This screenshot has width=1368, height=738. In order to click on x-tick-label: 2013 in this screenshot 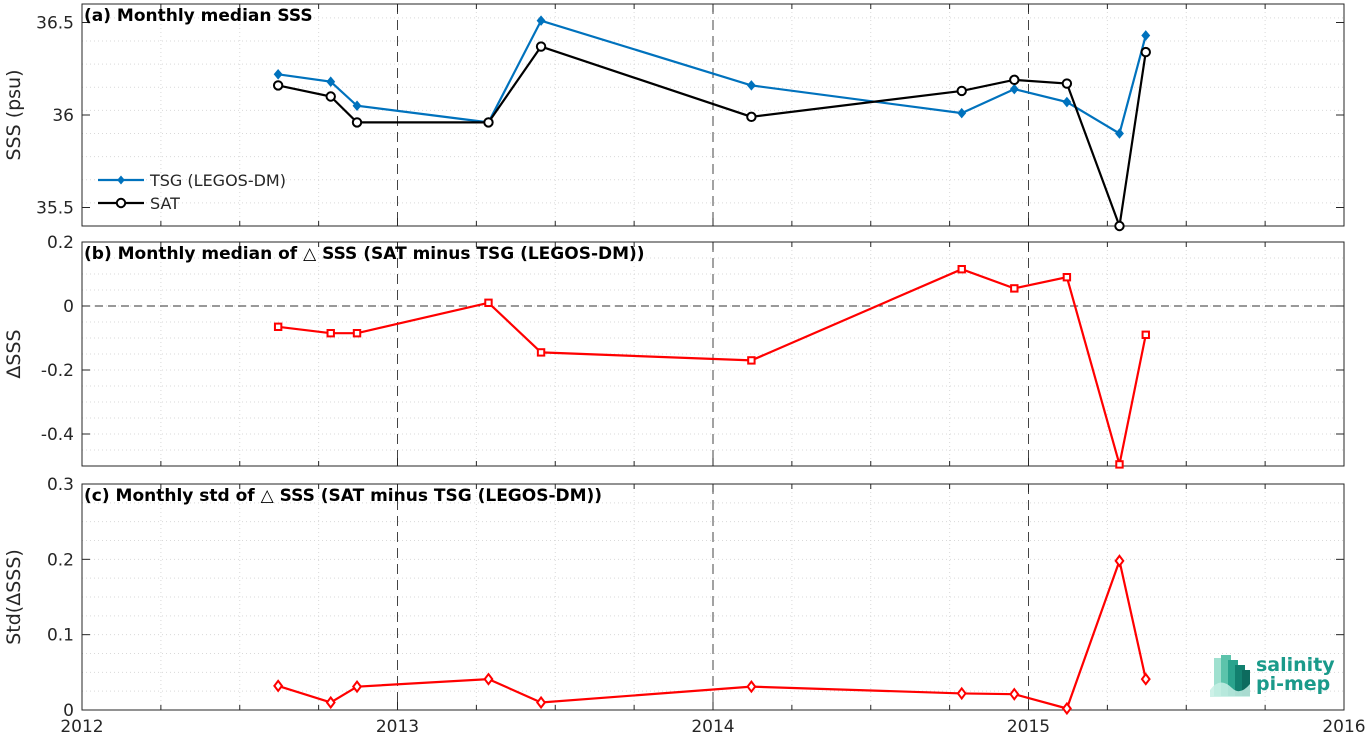, I will do `click(397, 727)`.